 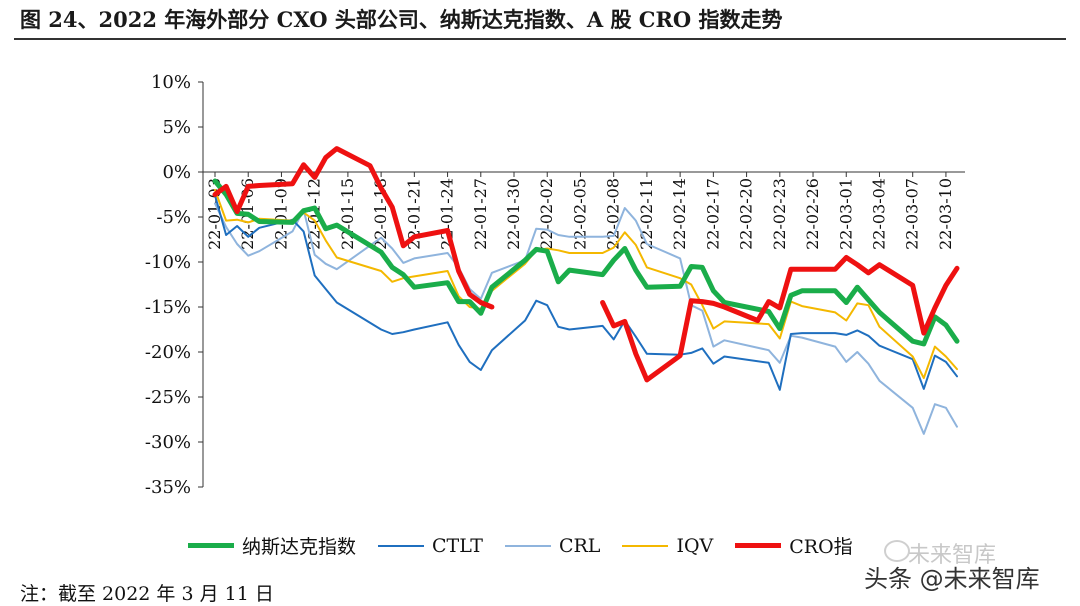 I want to click on legend-label-iqv: IQV, so click(x=695, y=545).